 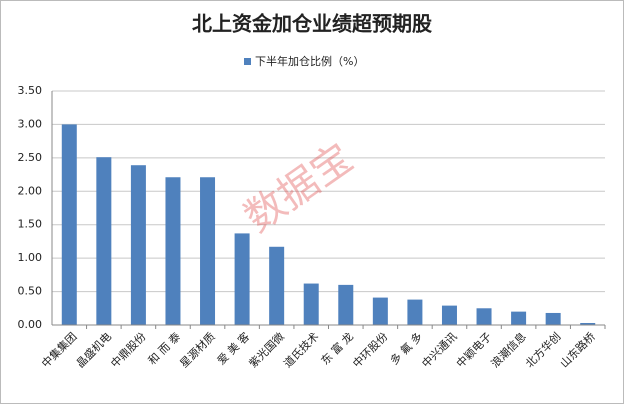 What do you see at coordinates (30, 257) in the screenshot?
I see `y-tick-label: 1.00` at bounding box center [30, 257].